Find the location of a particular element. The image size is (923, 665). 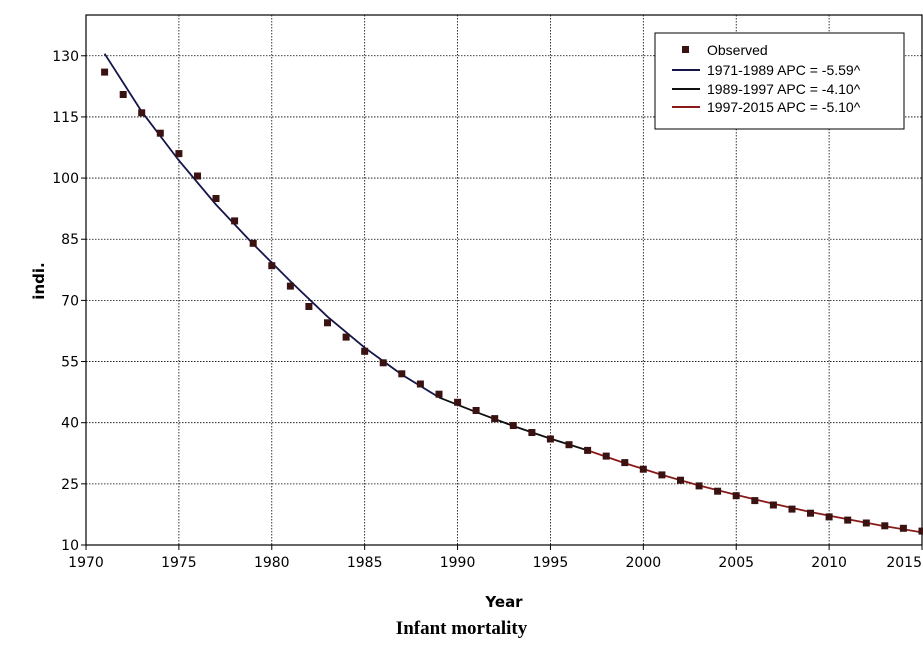

legend-label-segment-1: 1971-1989 APC = -5.59^ is located at coordinates (784, 70).